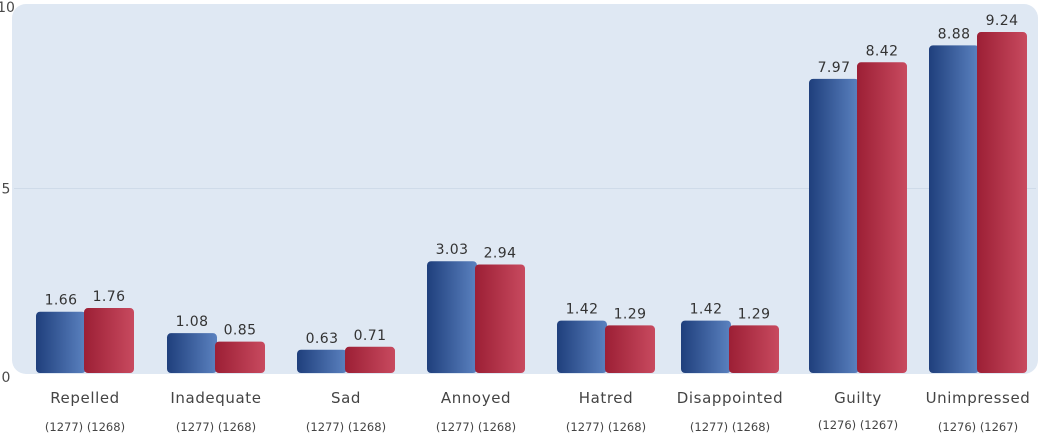 This screenshot has height=438, width=1039. I want to click on category-label: Repelled, so click(85, 398).